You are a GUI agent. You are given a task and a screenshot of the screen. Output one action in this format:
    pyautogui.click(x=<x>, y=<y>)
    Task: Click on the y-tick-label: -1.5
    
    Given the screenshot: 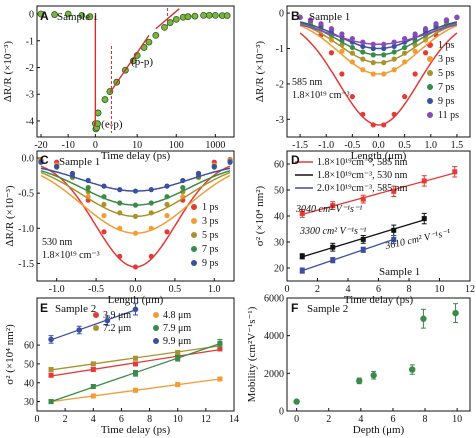 What is the action you would take?
    pyautogui.click(x=26, y=264)
    